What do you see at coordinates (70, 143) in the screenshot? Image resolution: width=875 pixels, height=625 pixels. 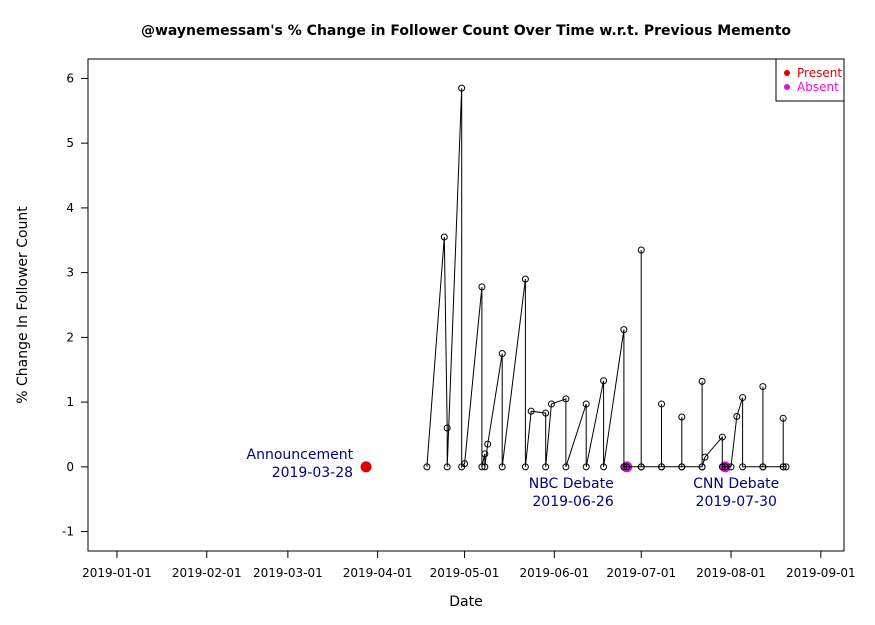 I see `y-tick-label: 5` at bounding box center [70, 143].